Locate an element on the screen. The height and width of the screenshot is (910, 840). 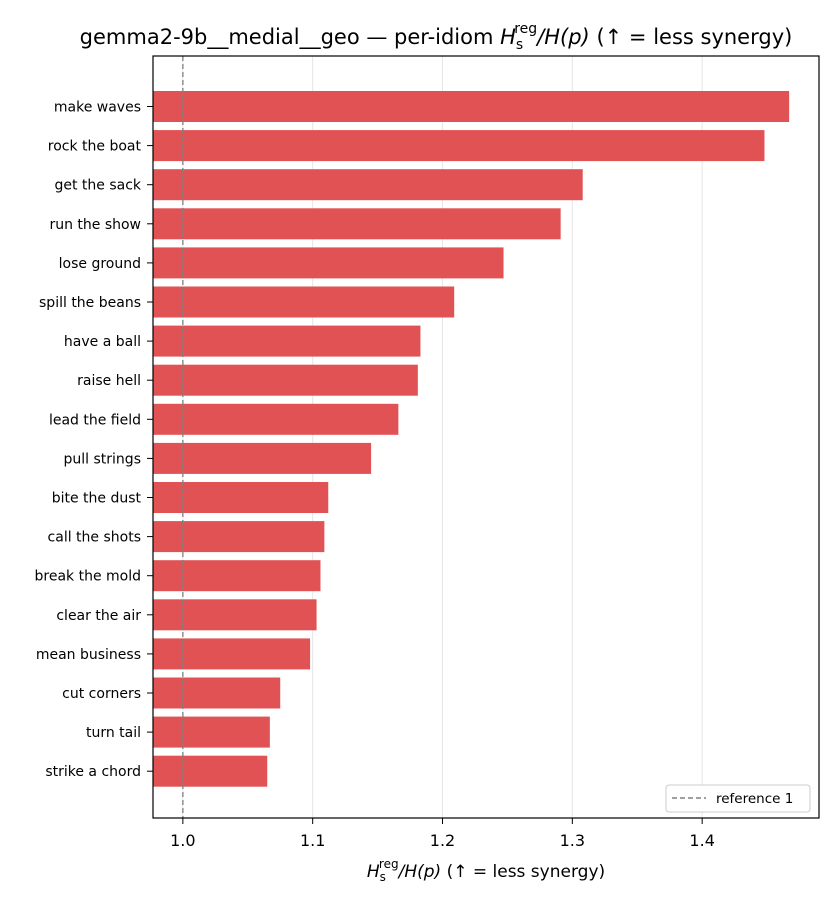
y-tick-label: call the shots is located at coordinates (94, 538).